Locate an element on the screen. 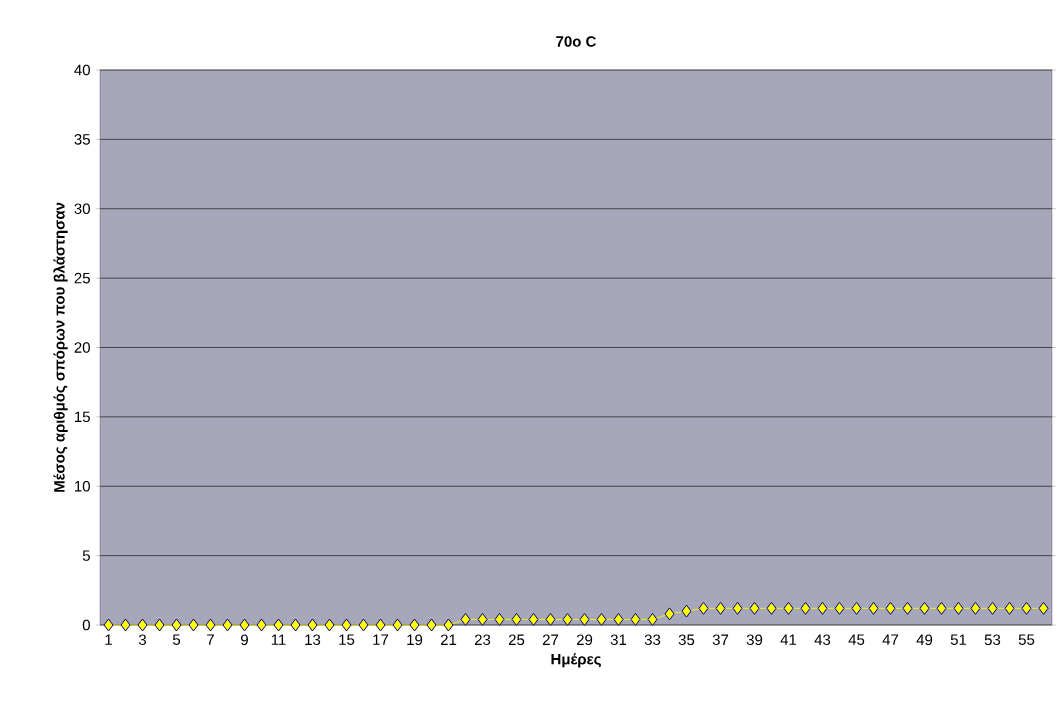  x-tick-label: 27 is located at coordinates (550, 639).